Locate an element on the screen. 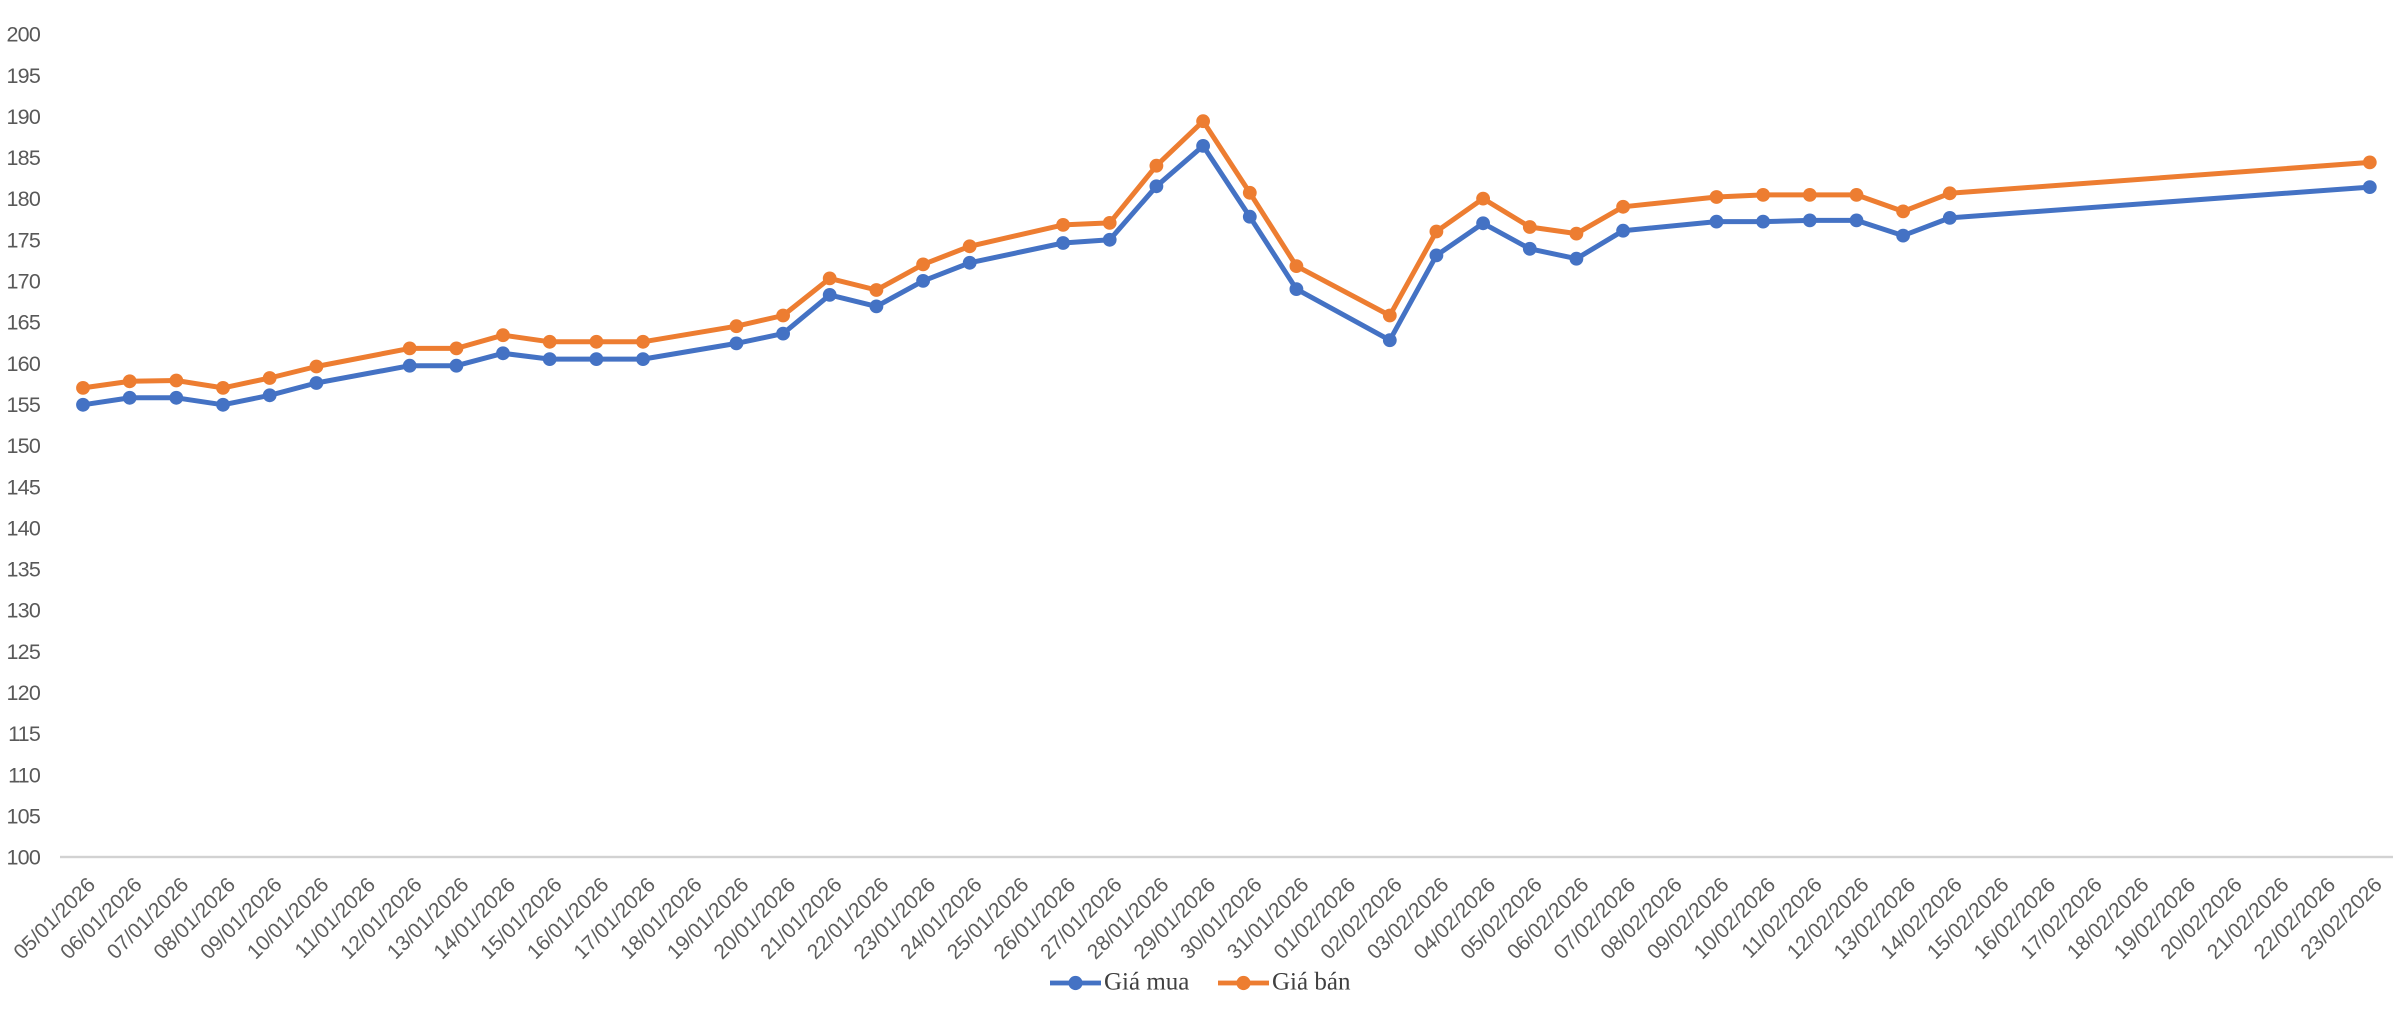  svg-text: 200 is located at coordinates (24, 35).